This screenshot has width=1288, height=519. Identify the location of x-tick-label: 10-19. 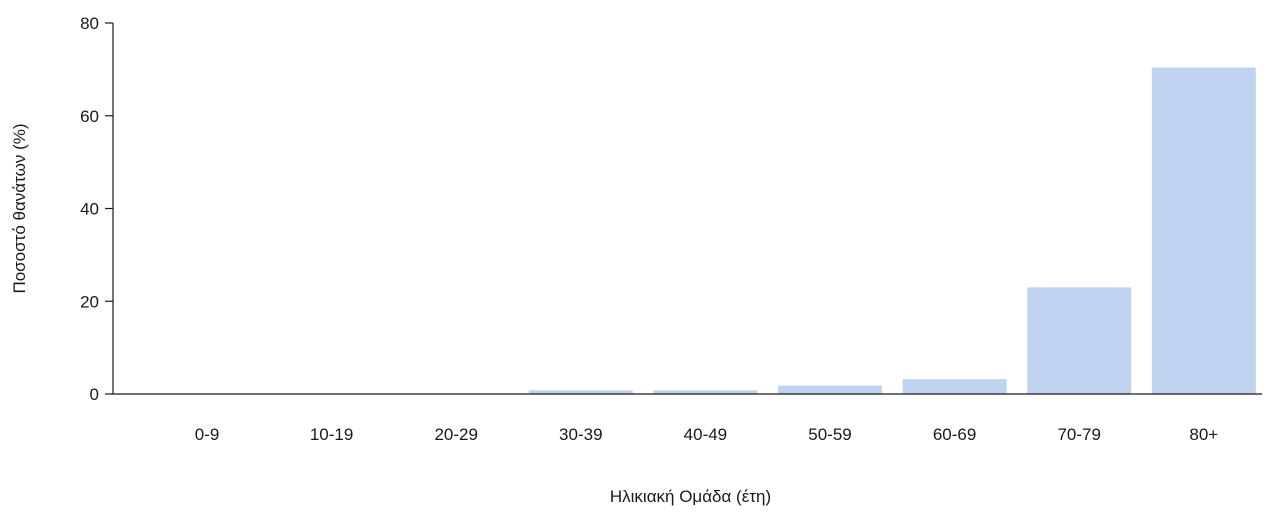
(331, 434).